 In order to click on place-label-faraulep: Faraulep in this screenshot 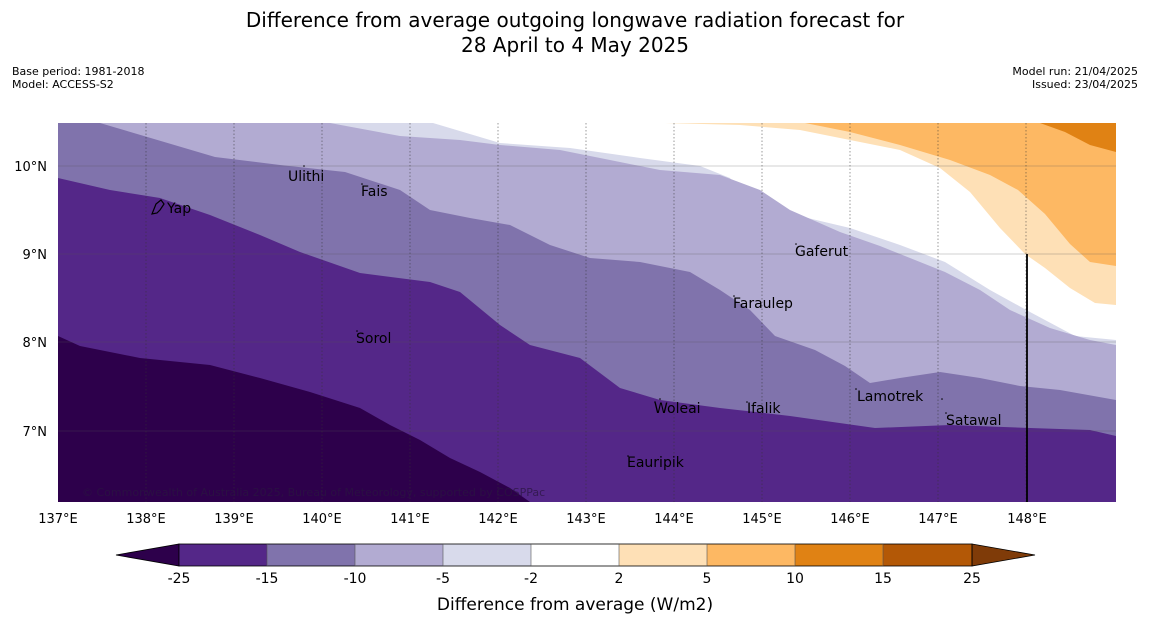, I will do `click(763, 304)`.